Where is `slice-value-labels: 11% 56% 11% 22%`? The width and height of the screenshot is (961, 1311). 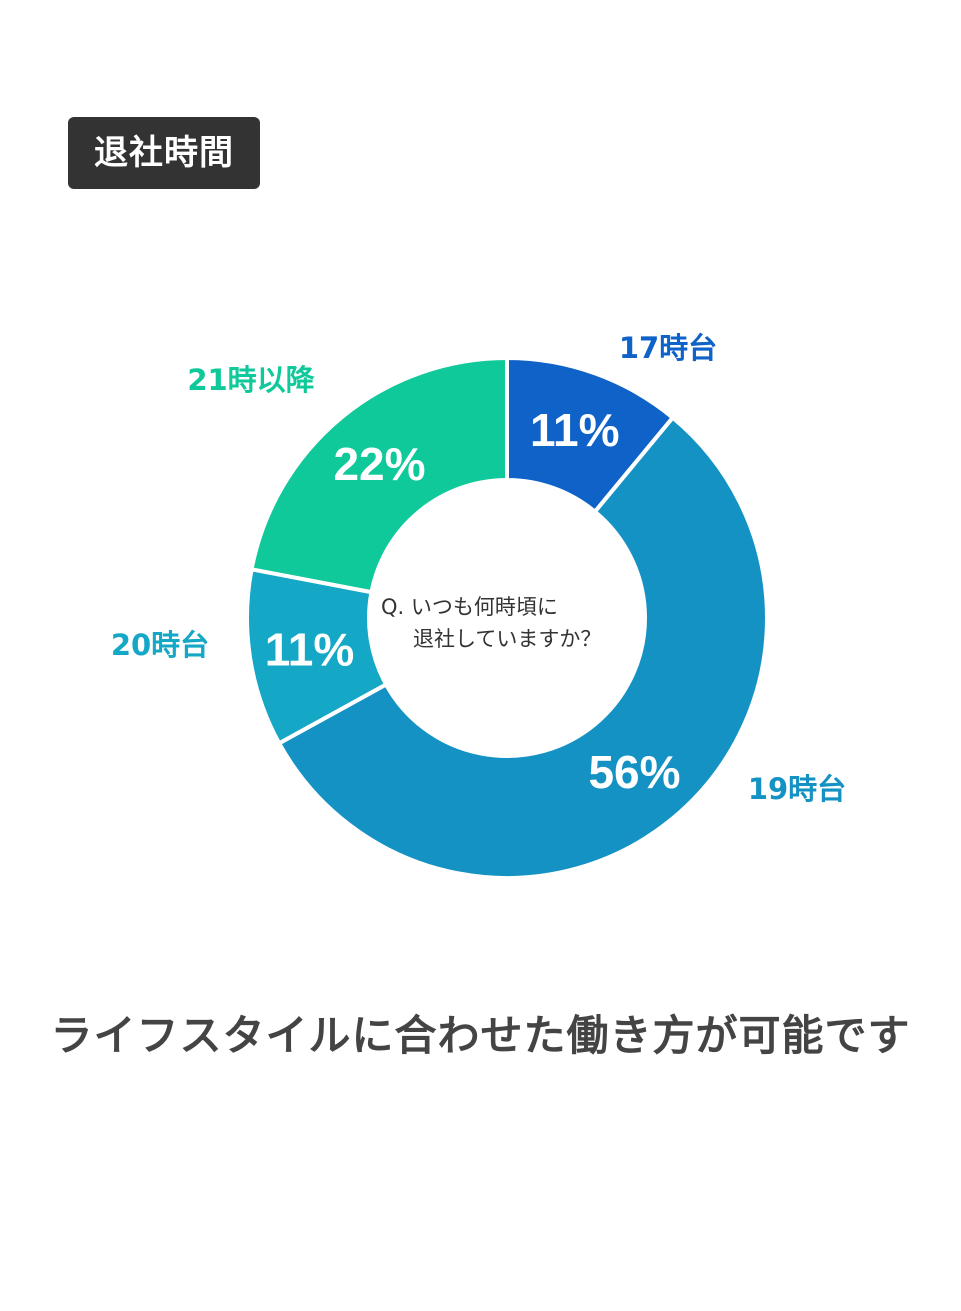
slice-value-labels: 11% 56% 11% 22% is located at coordinates (473, 601).